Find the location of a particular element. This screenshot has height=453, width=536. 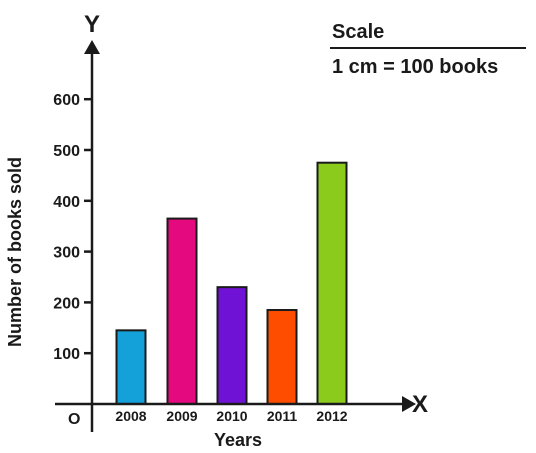

y-tick-label: 600 is located at coordinates (66, 100).